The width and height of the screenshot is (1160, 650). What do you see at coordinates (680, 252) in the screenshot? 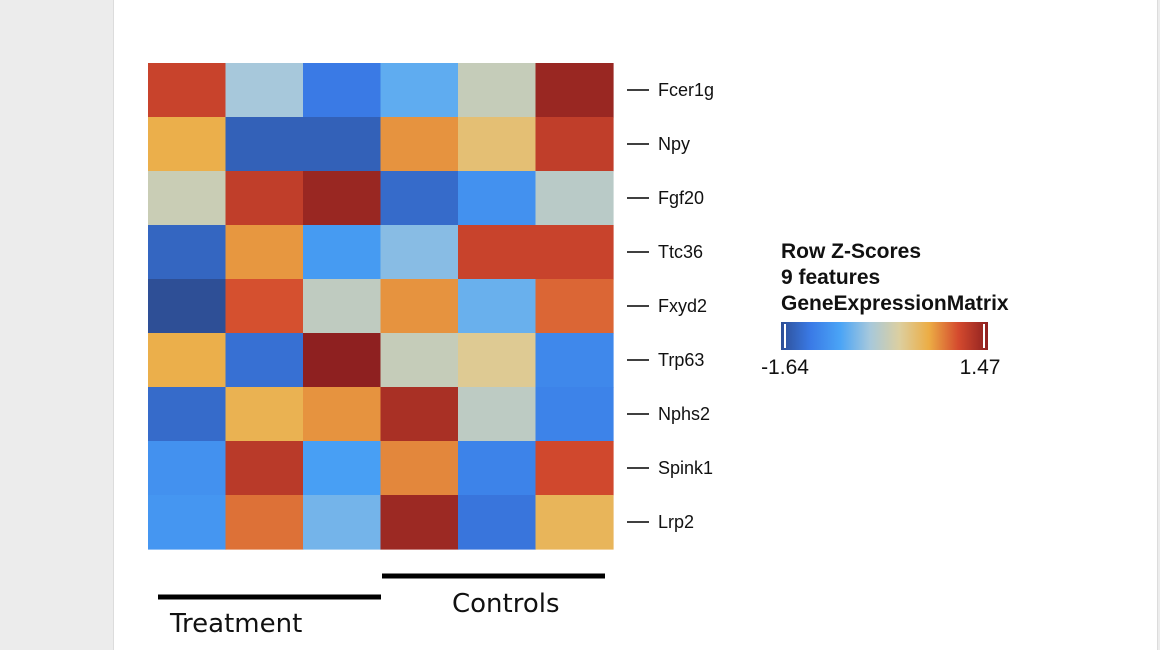
I see `row-label-ttc36: Ttc36` at bounding box center [680, 252].